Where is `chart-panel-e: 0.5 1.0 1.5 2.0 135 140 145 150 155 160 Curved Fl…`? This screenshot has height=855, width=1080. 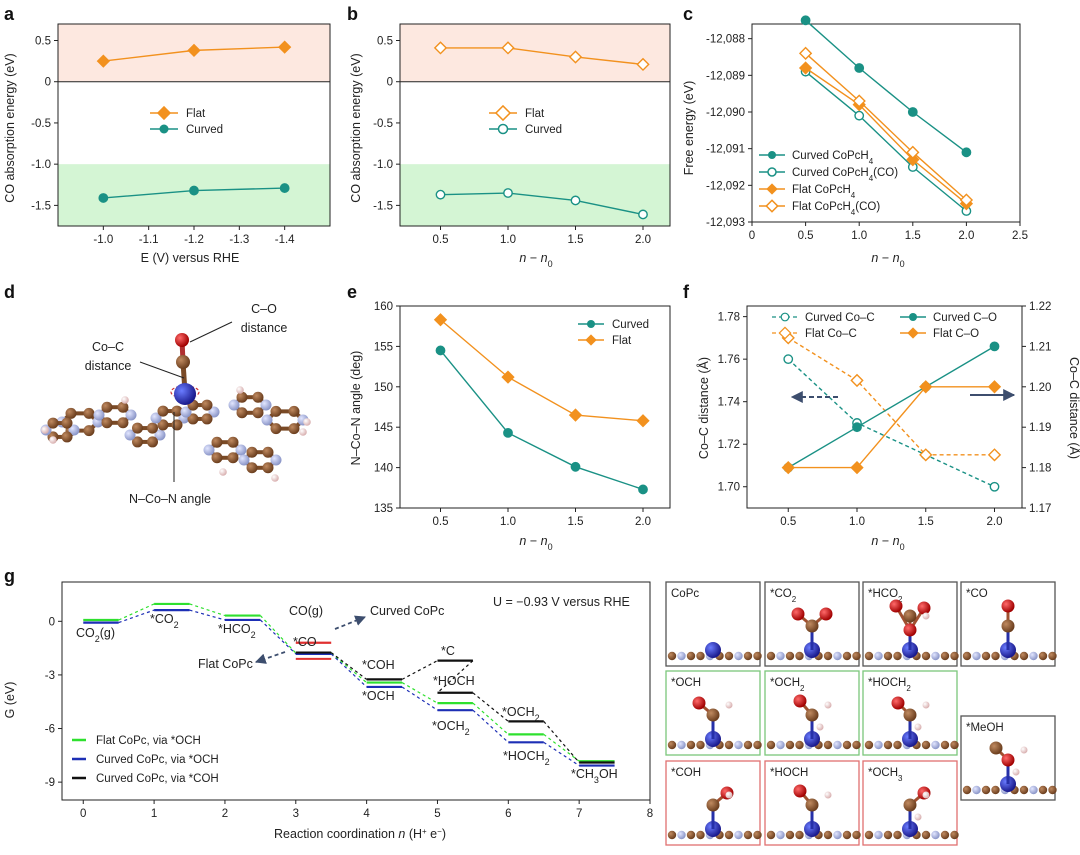
chart-panel-e: 0.5 1.0 1.5 2.0 135 140 145 150 155 160 Curved Fl… is located at coordinates (510, 426).